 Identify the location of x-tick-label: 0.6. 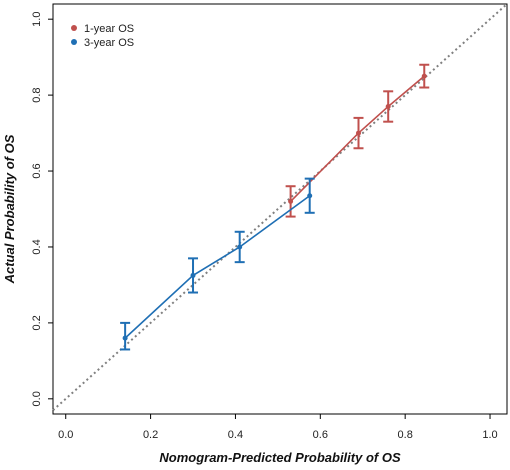
(320, 435).